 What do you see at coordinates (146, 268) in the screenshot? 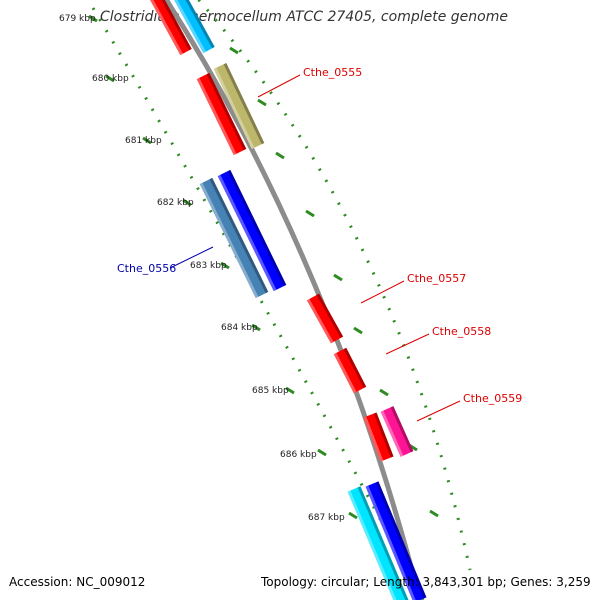
I see `gene-label: Cthe_0556` at bounding box center [146, 268].